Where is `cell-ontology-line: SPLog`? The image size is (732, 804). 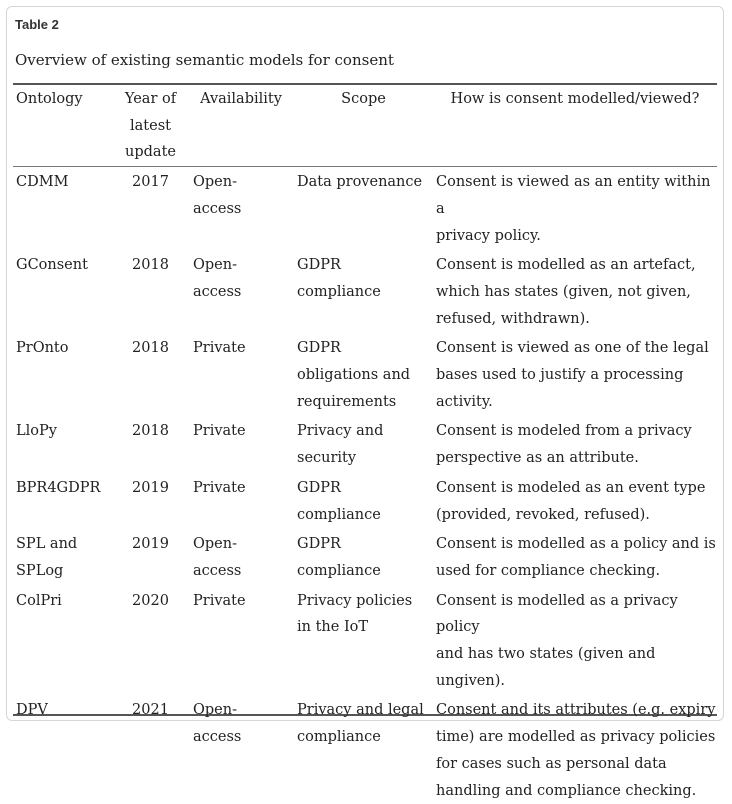 cell-ontology-line: SPLog is located at coordinates (40, 570).